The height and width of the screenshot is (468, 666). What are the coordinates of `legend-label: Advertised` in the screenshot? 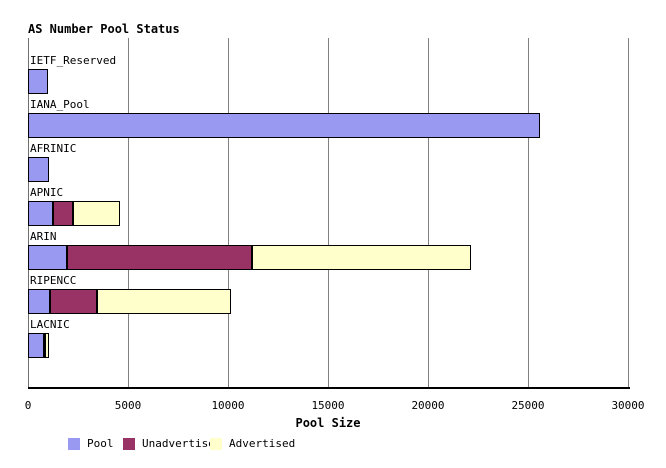 It's located at (262, 443).